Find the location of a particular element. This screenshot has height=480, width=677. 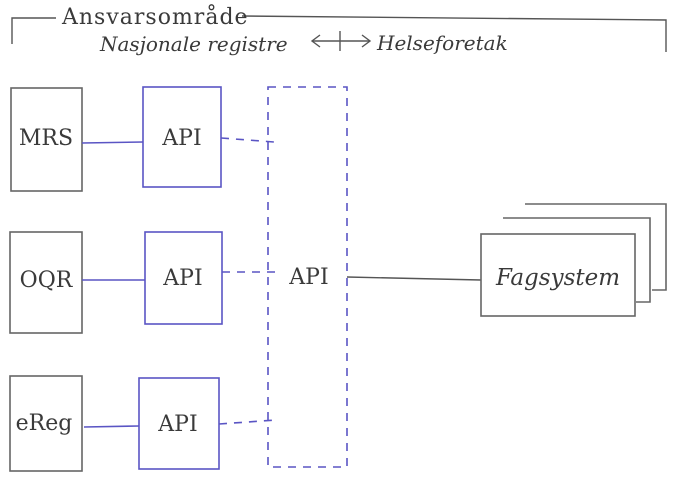

dashed-link-ereg is located at coordinates (247, 422).